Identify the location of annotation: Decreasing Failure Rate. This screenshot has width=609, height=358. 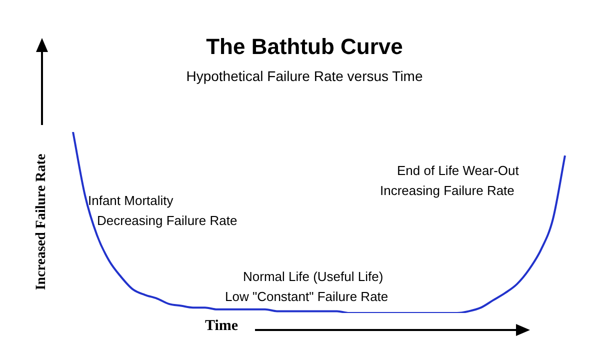
(167, 220).